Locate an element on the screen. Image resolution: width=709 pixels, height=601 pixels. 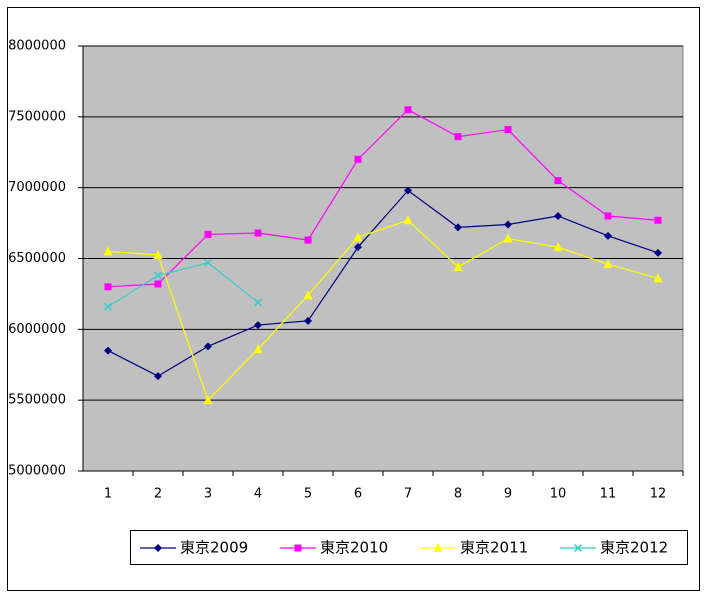
x-tick-label: 10 is located at coordinates (558, 494).